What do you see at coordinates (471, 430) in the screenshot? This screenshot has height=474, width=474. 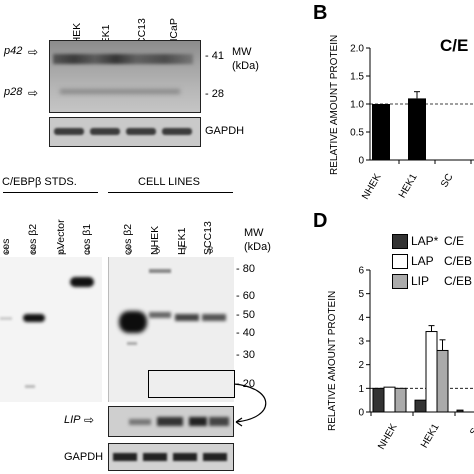 I see `x-tick-label: Sc` at bounding box center [471, 430].